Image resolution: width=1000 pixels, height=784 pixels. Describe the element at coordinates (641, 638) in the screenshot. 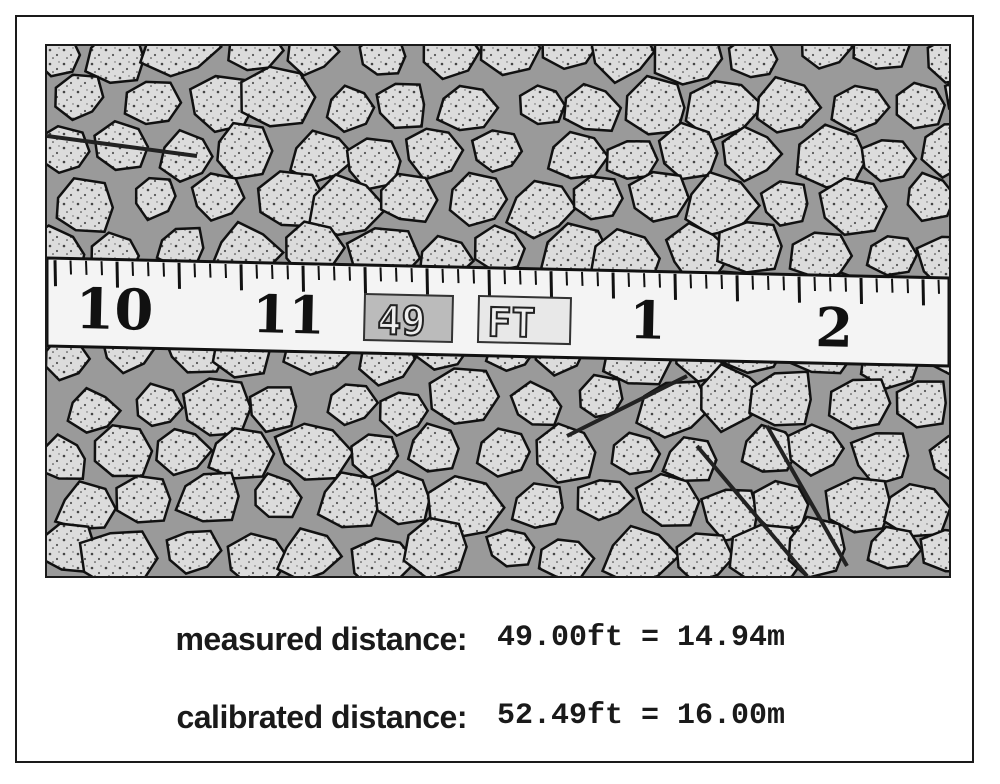

I see `measured-distance-value: 49.00ft = 14.94m` at that location.